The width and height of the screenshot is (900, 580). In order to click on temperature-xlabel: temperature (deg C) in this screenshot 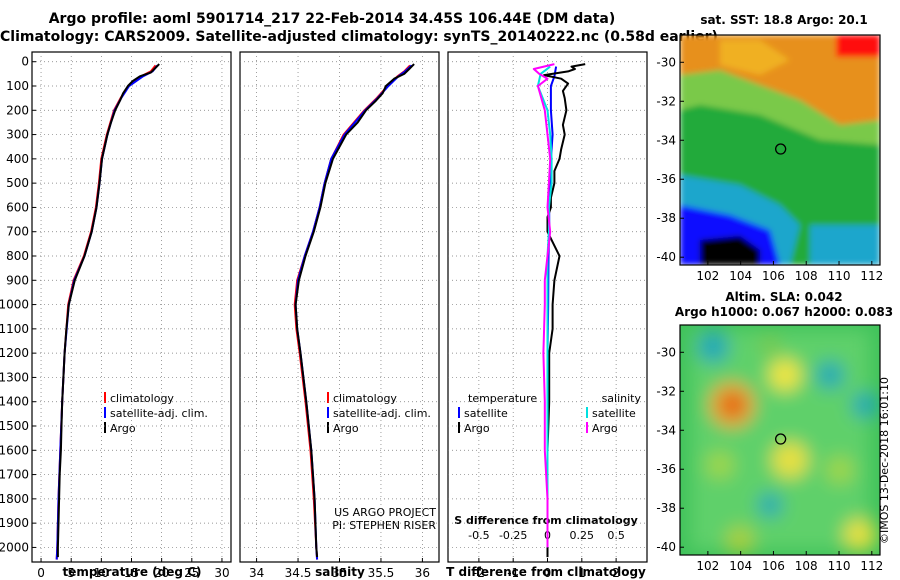, I will do `click(132, 572)`.